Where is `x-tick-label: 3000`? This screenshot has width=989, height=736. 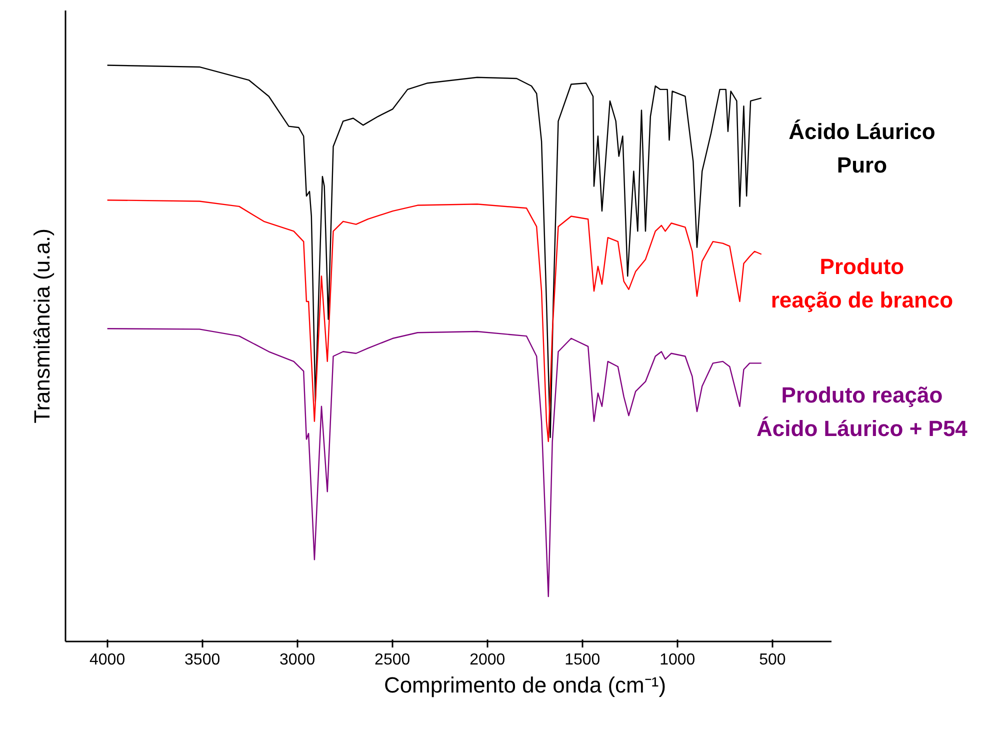 x-tick-label: 3000 is located at coordinates (298, 660).